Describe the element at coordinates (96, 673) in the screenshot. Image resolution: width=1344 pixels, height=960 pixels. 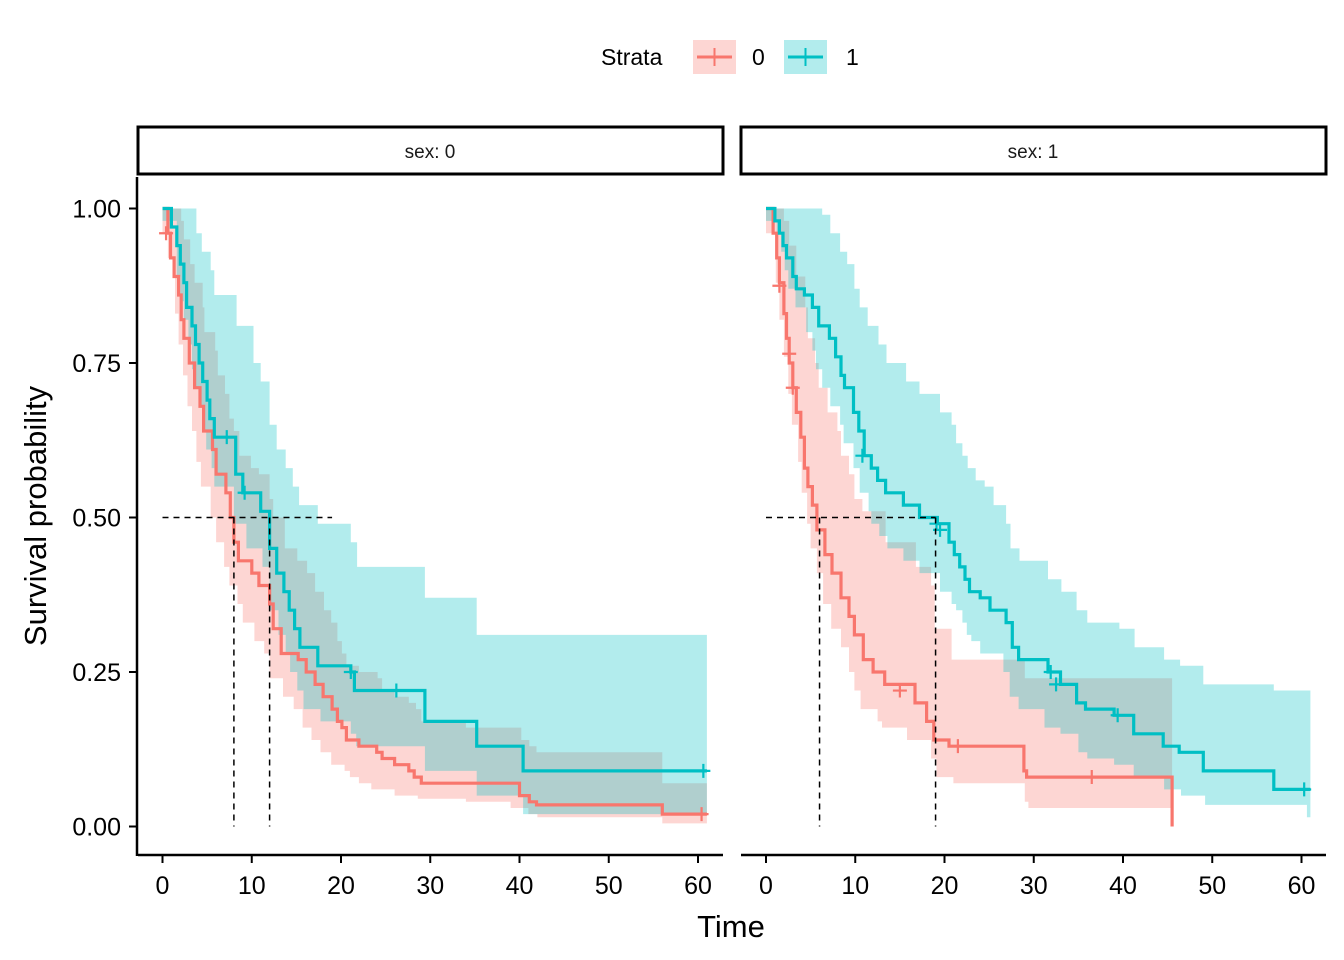
I see `y-tick-label: 0.25` at that location.